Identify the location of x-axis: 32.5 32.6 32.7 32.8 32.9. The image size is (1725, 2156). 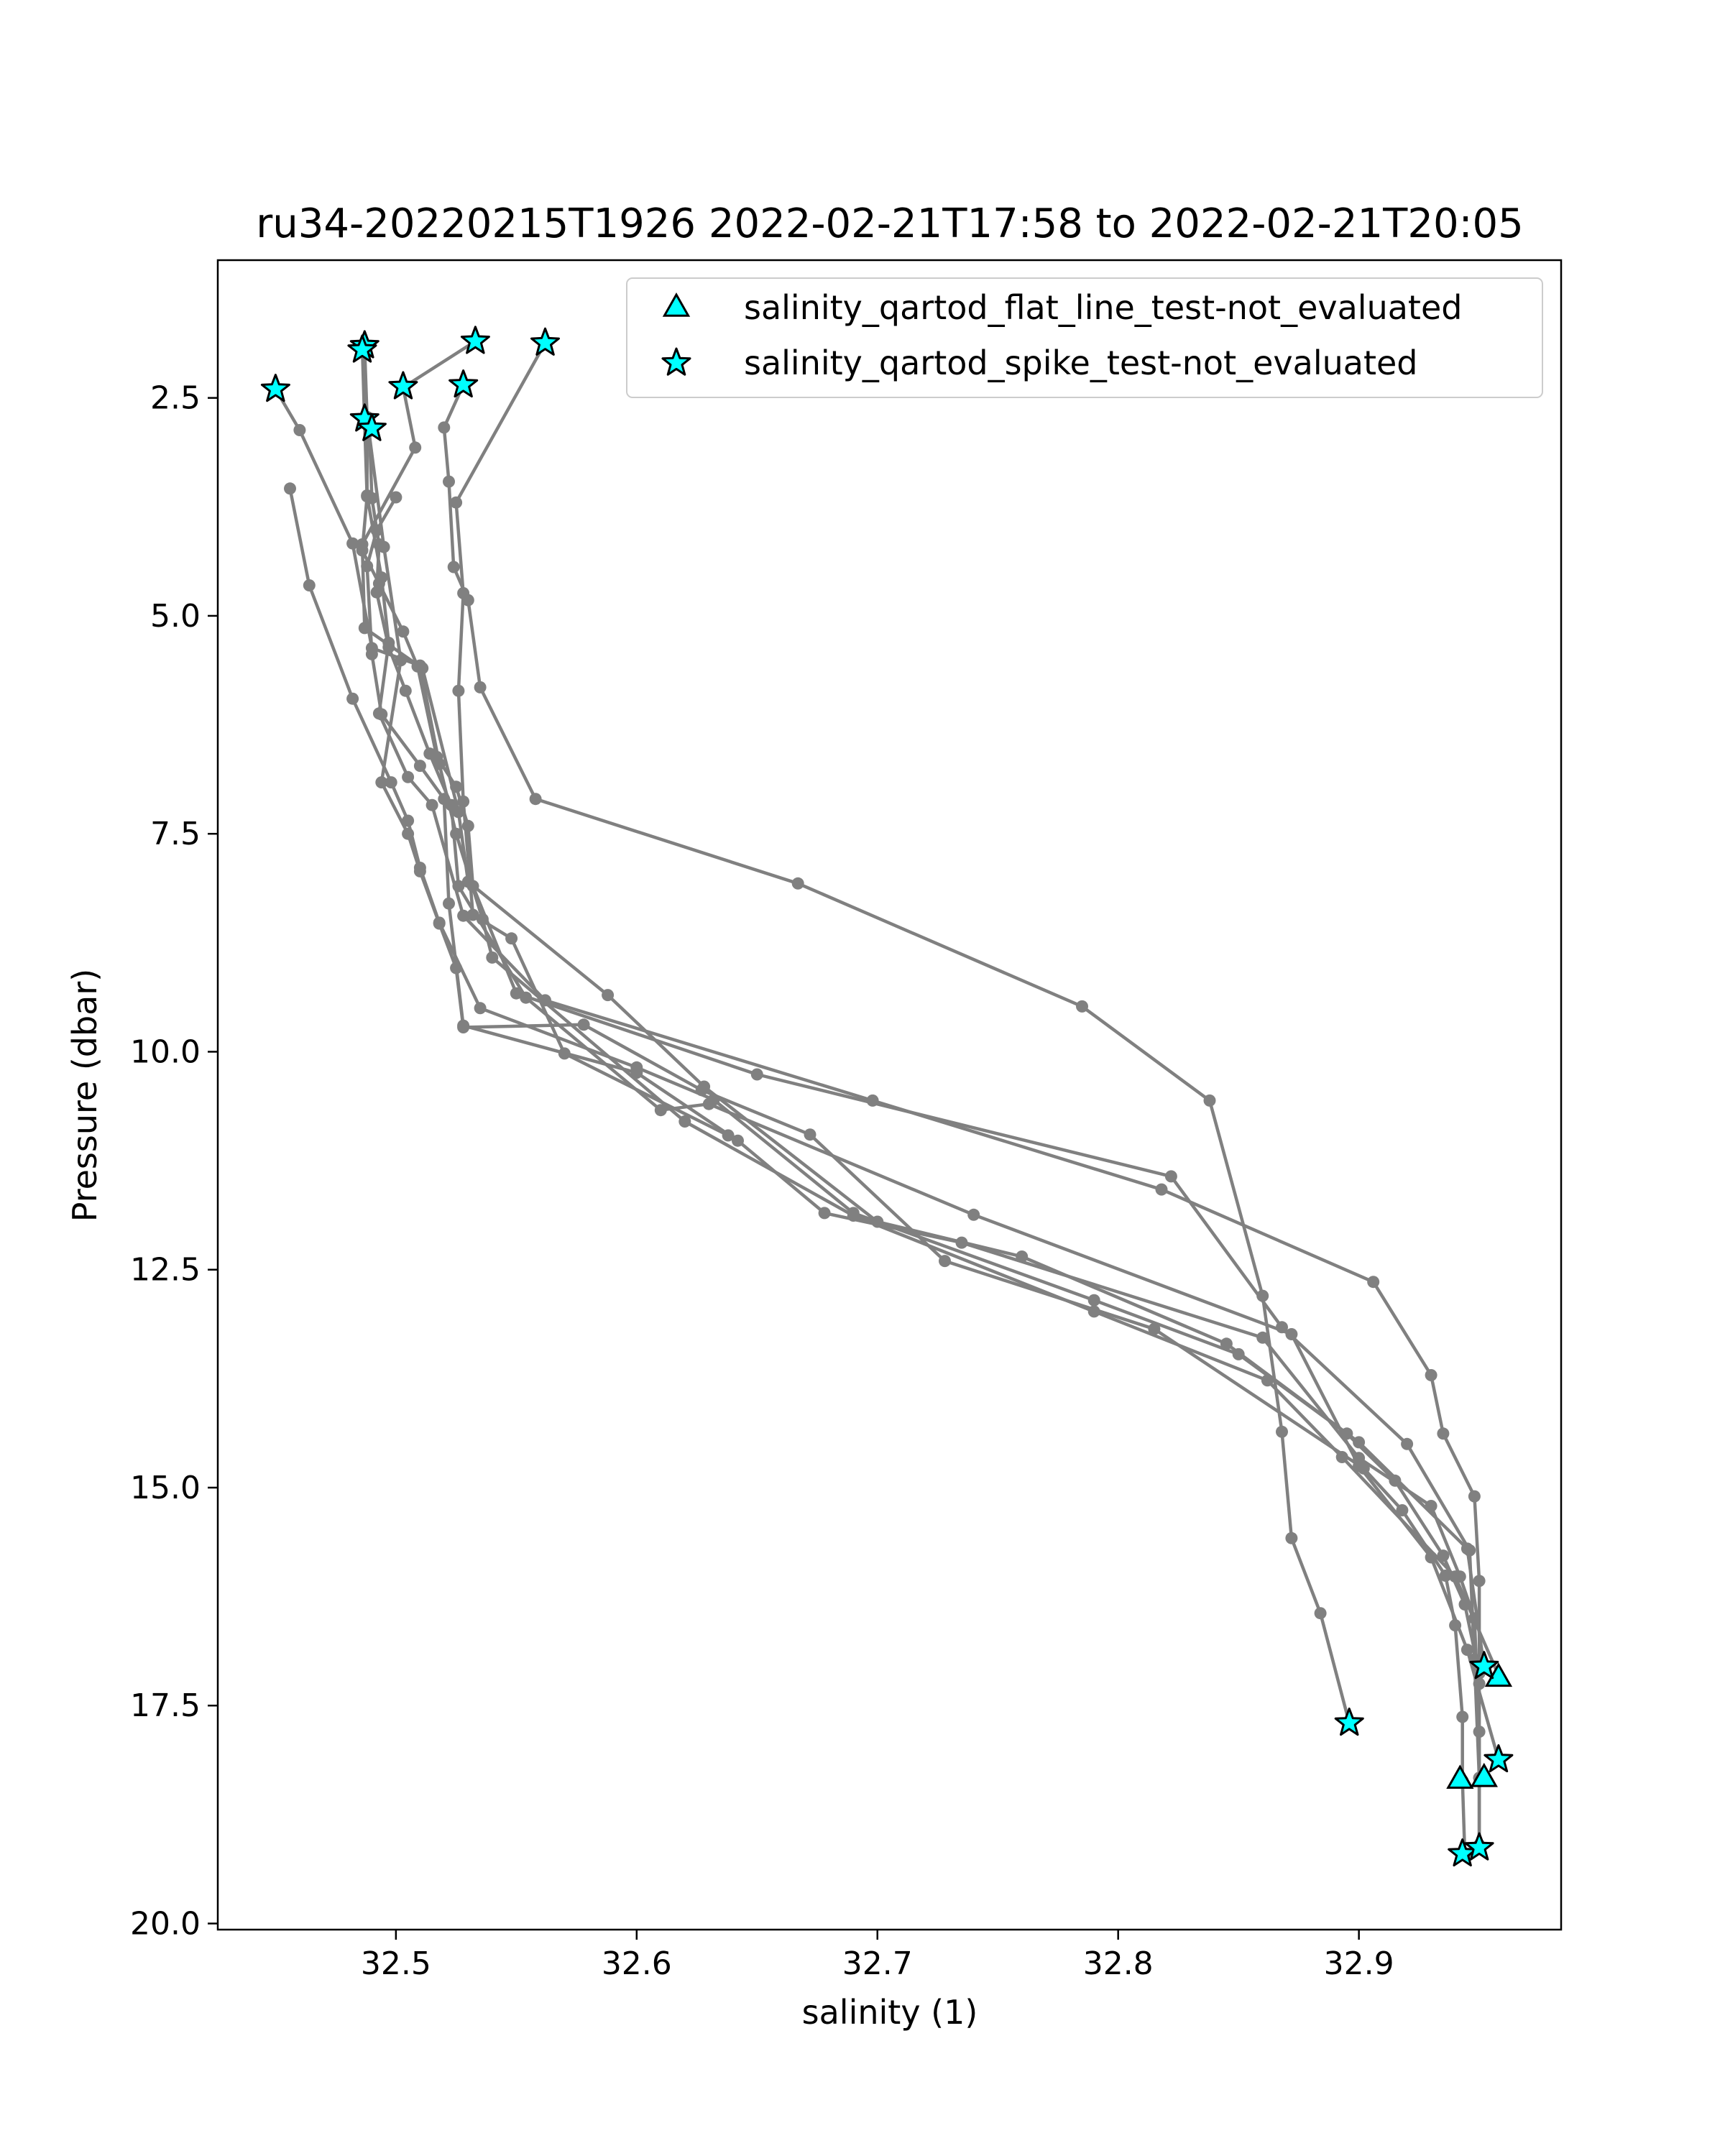
(877, 1956).